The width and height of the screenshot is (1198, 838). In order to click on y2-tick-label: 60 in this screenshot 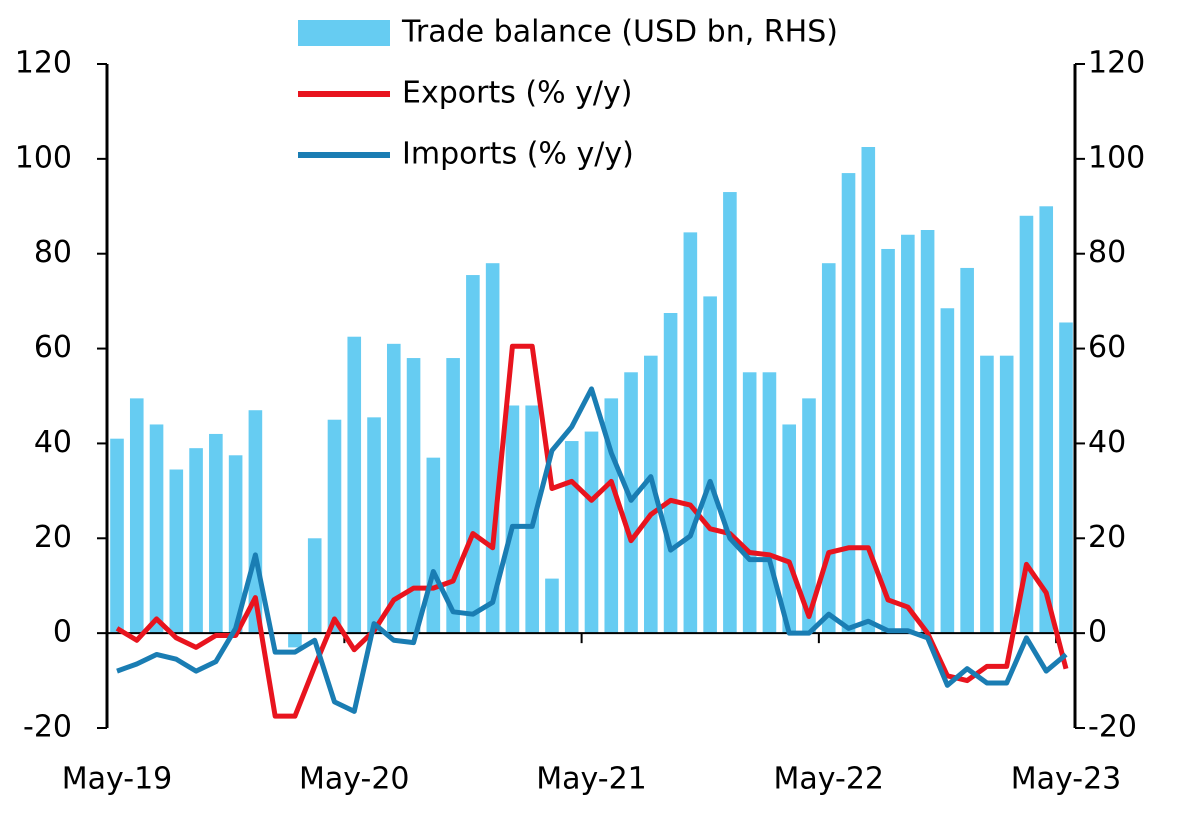, I will do `click(1107, 347)`.